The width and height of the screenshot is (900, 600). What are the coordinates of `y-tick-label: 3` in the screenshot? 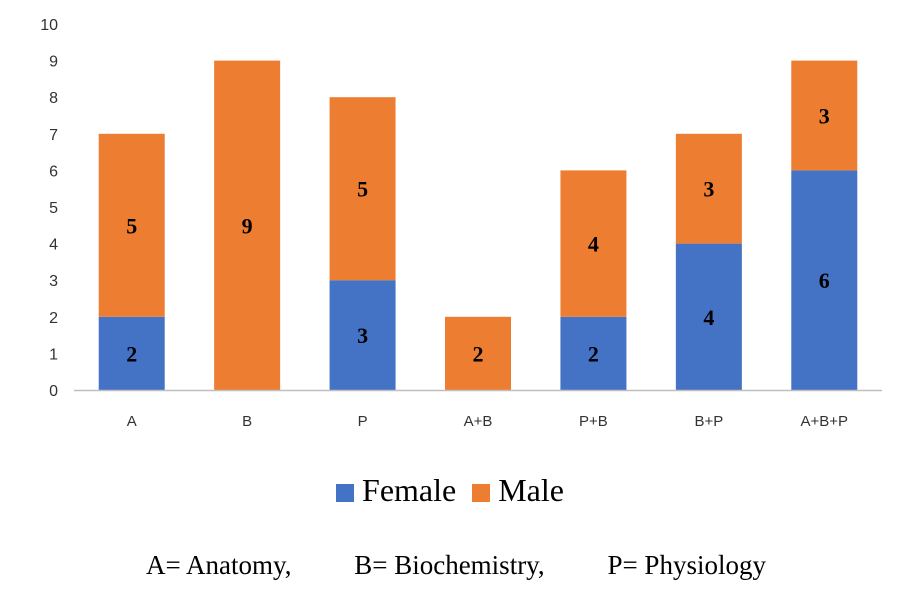 It's located at (53, 281).